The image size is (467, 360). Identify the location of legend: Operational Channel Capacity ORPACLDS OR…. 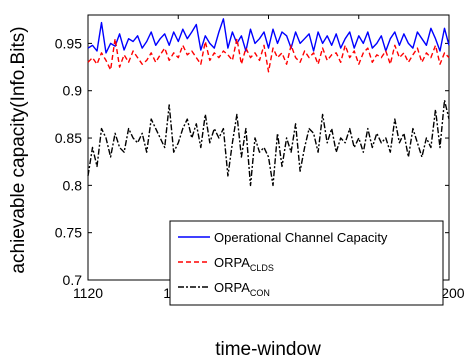
(306, 263).